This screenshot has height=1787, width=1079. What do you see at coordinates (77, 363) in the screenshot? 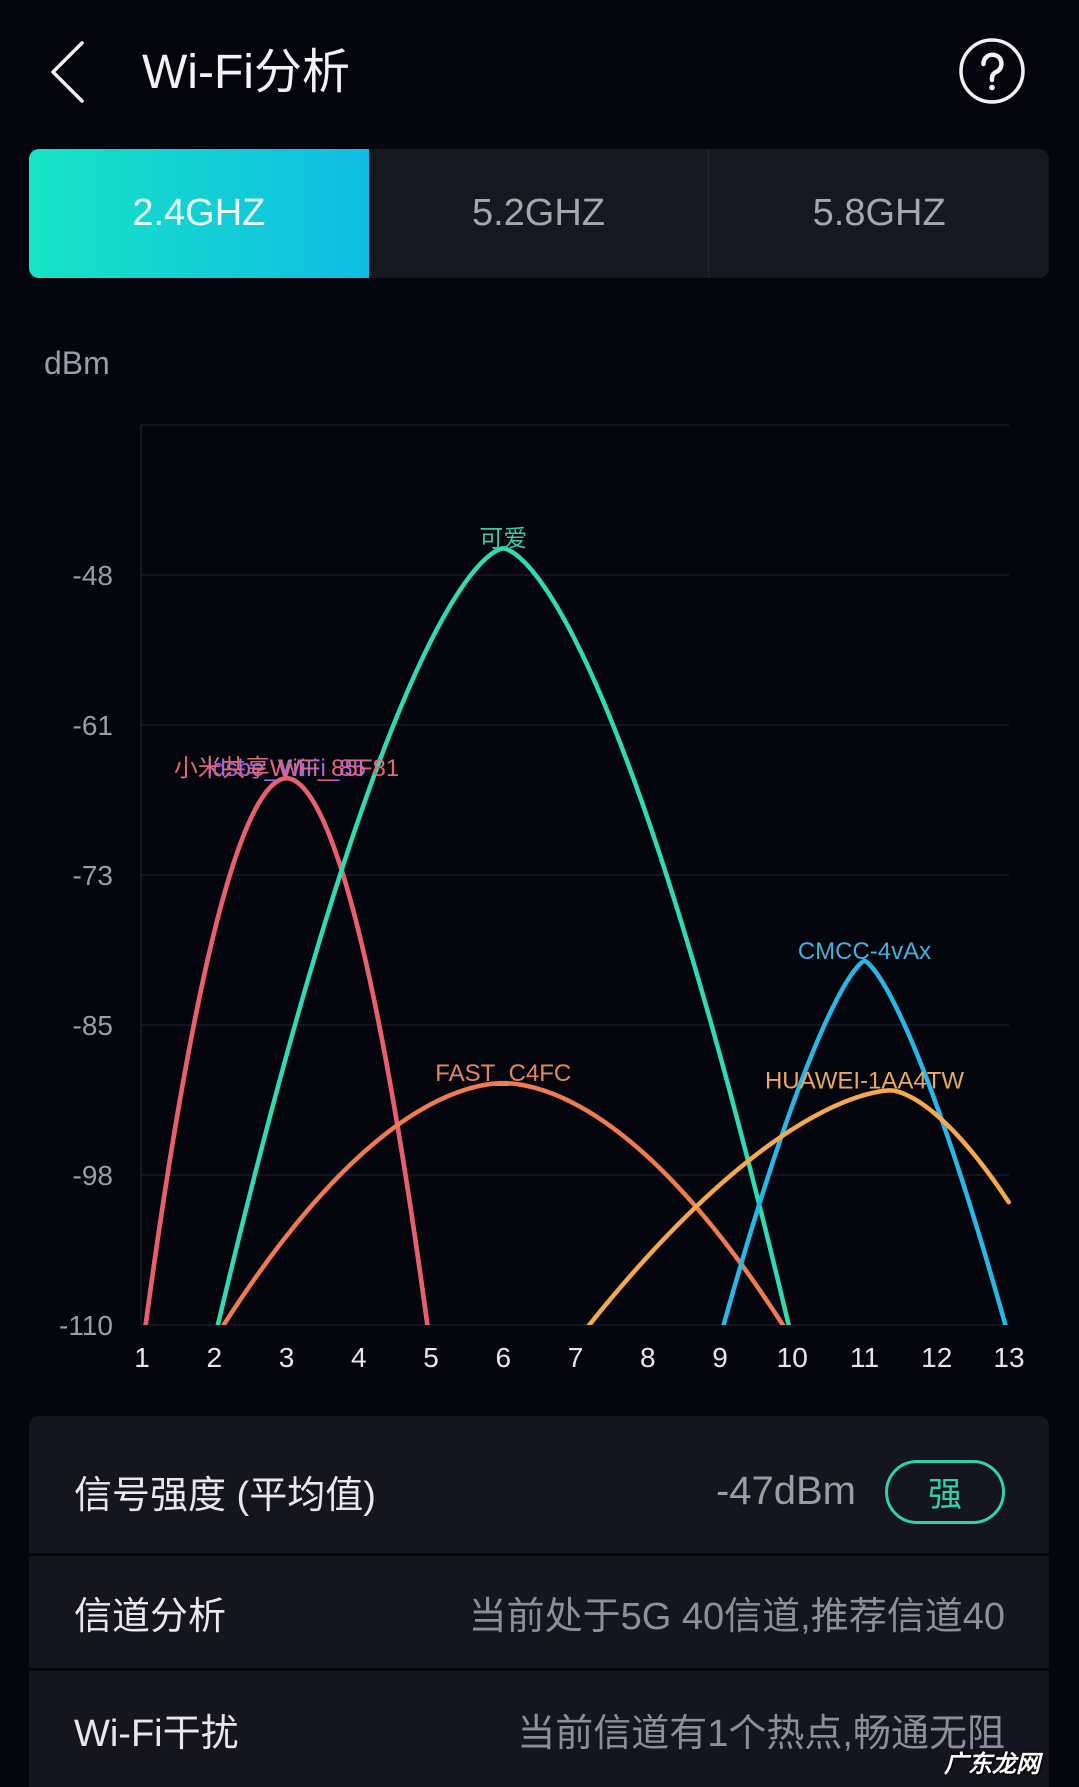
I see `y-axis-unit-label: dBm` at bounding box center [77, 363].